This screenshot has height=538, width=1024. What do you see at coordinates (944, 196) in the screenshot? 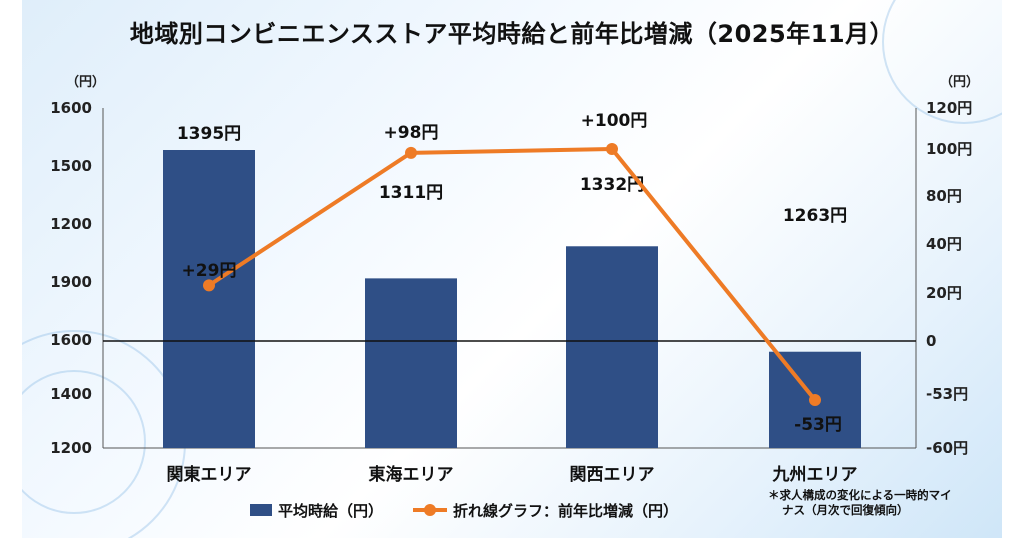
I see `right-tick-label: 80円` at bounding box center [944, 196].